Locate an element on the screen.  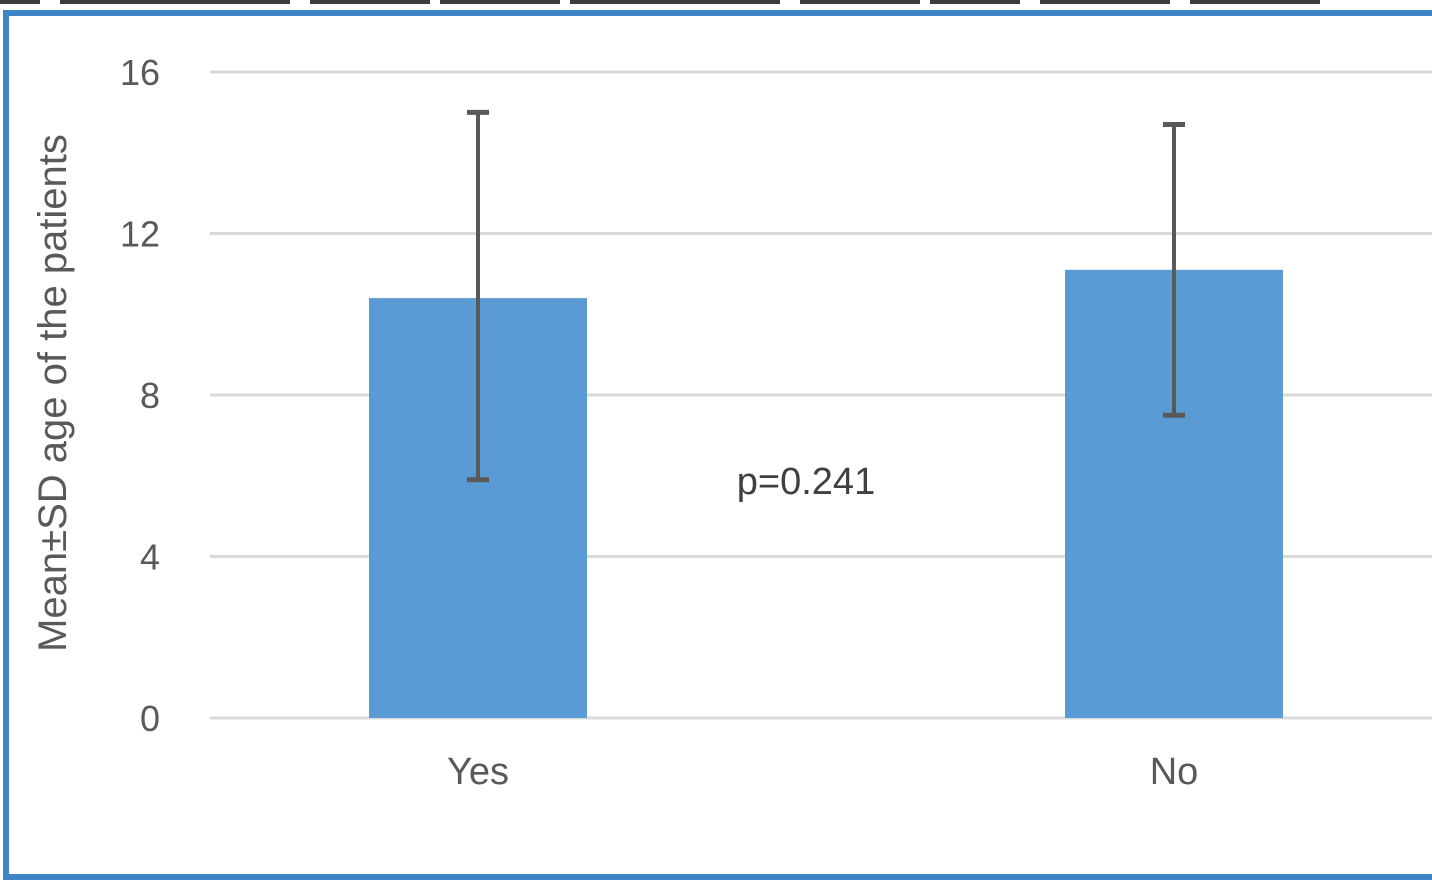
p-value-annotation: p=0.241 is located at coordinates (806, 482).